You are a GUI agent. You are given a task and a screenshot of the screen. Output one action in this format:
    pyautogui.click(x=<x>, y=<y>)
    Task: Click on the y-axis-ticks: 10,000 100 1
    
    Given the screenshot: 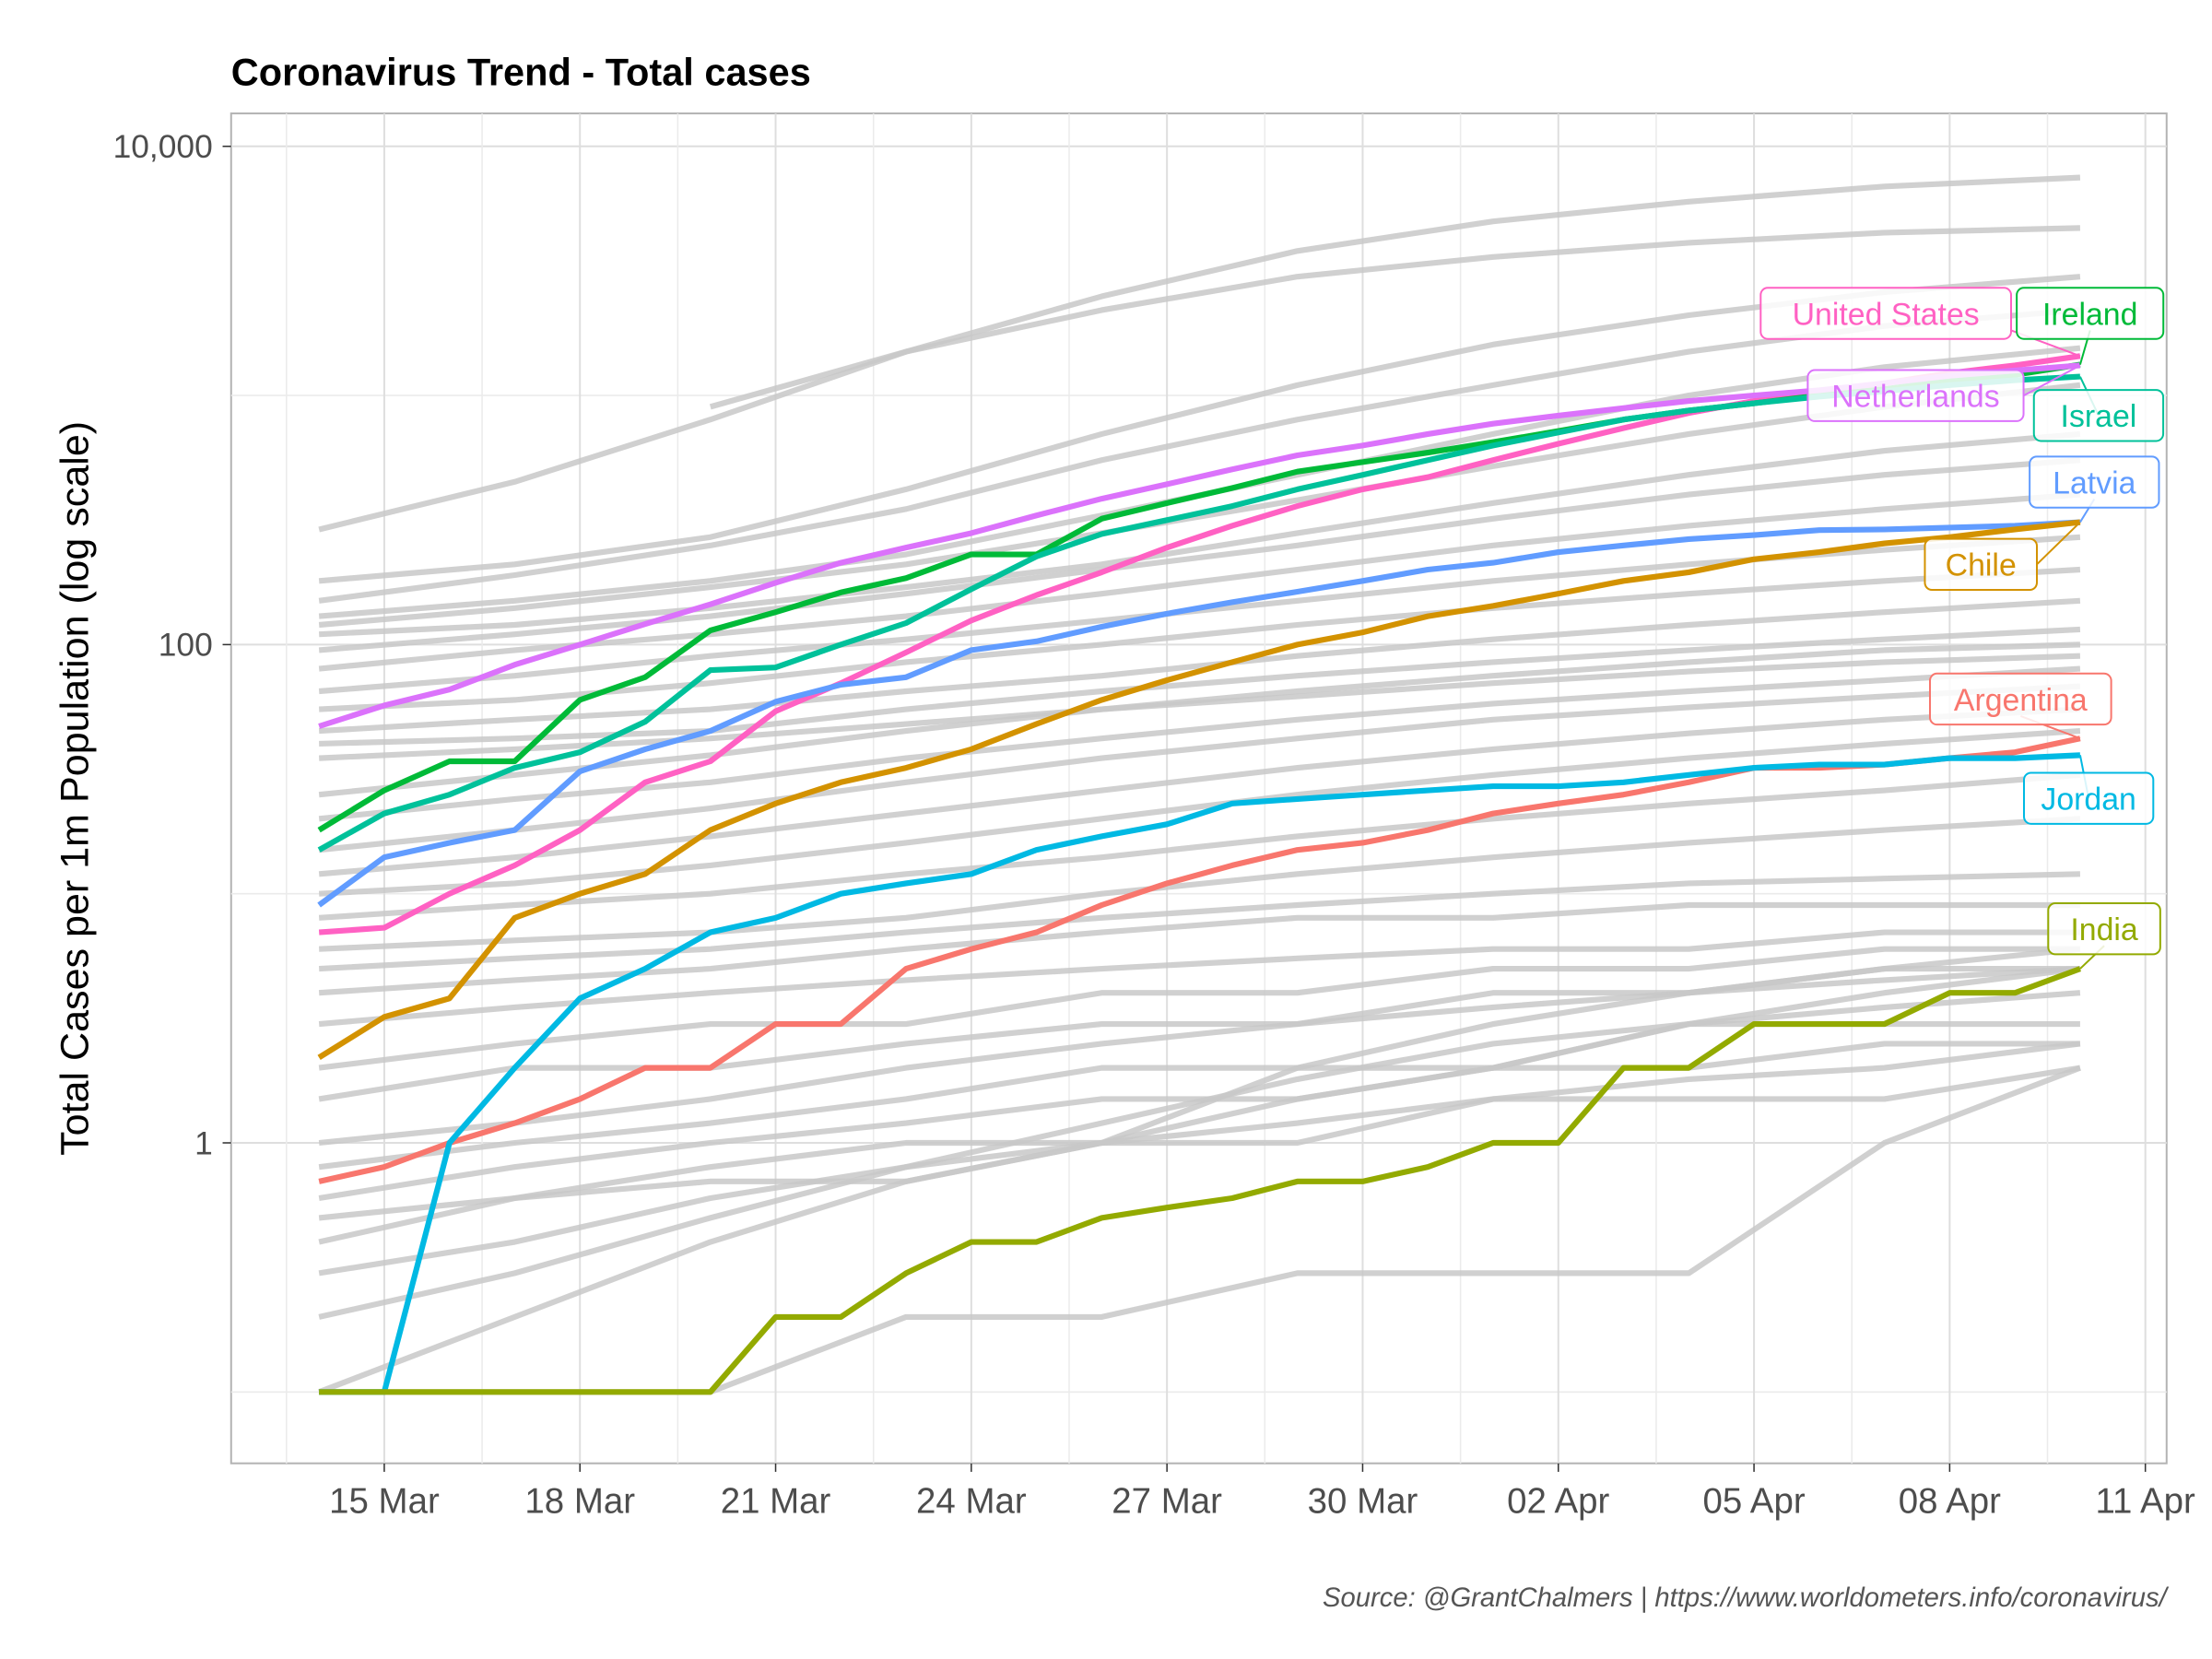 What is the action you would take?
    pyautogui.click(x=172, y=645)
    